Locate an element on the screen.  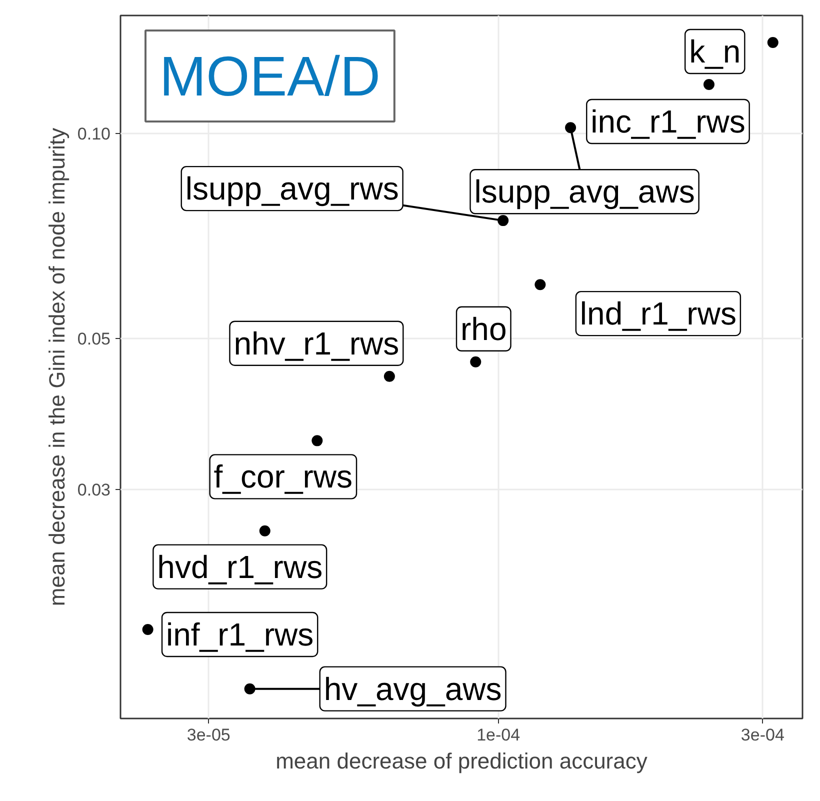
annotation: lsupp_avg_rws is located at coordinates (292, 188).